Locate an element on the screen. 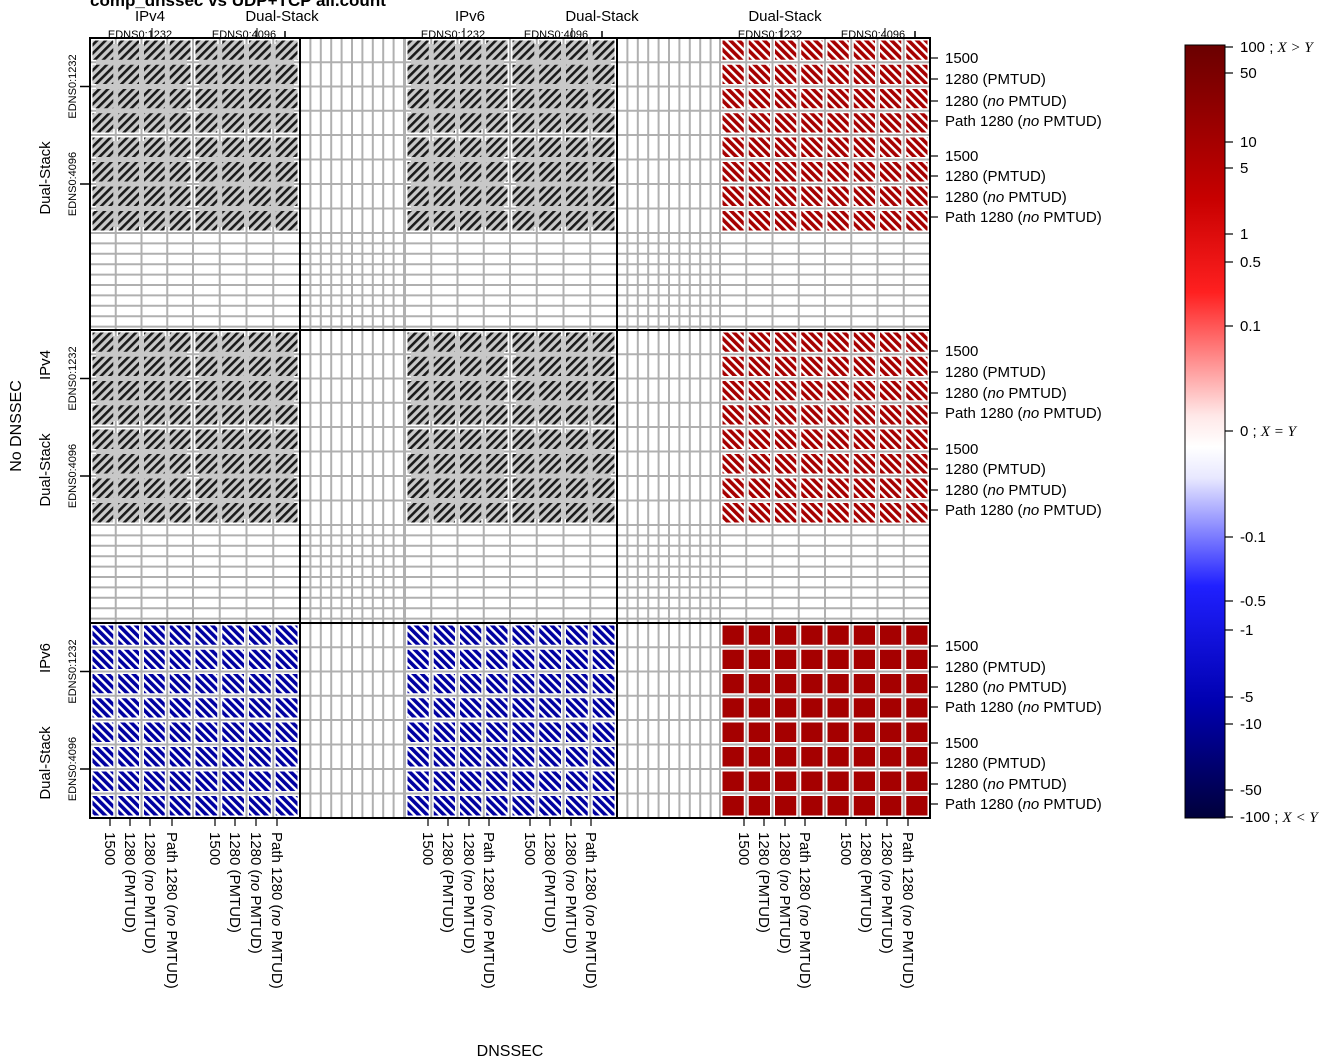  row-sub-label: Dual-Stack is located at coordinates (45, 178).